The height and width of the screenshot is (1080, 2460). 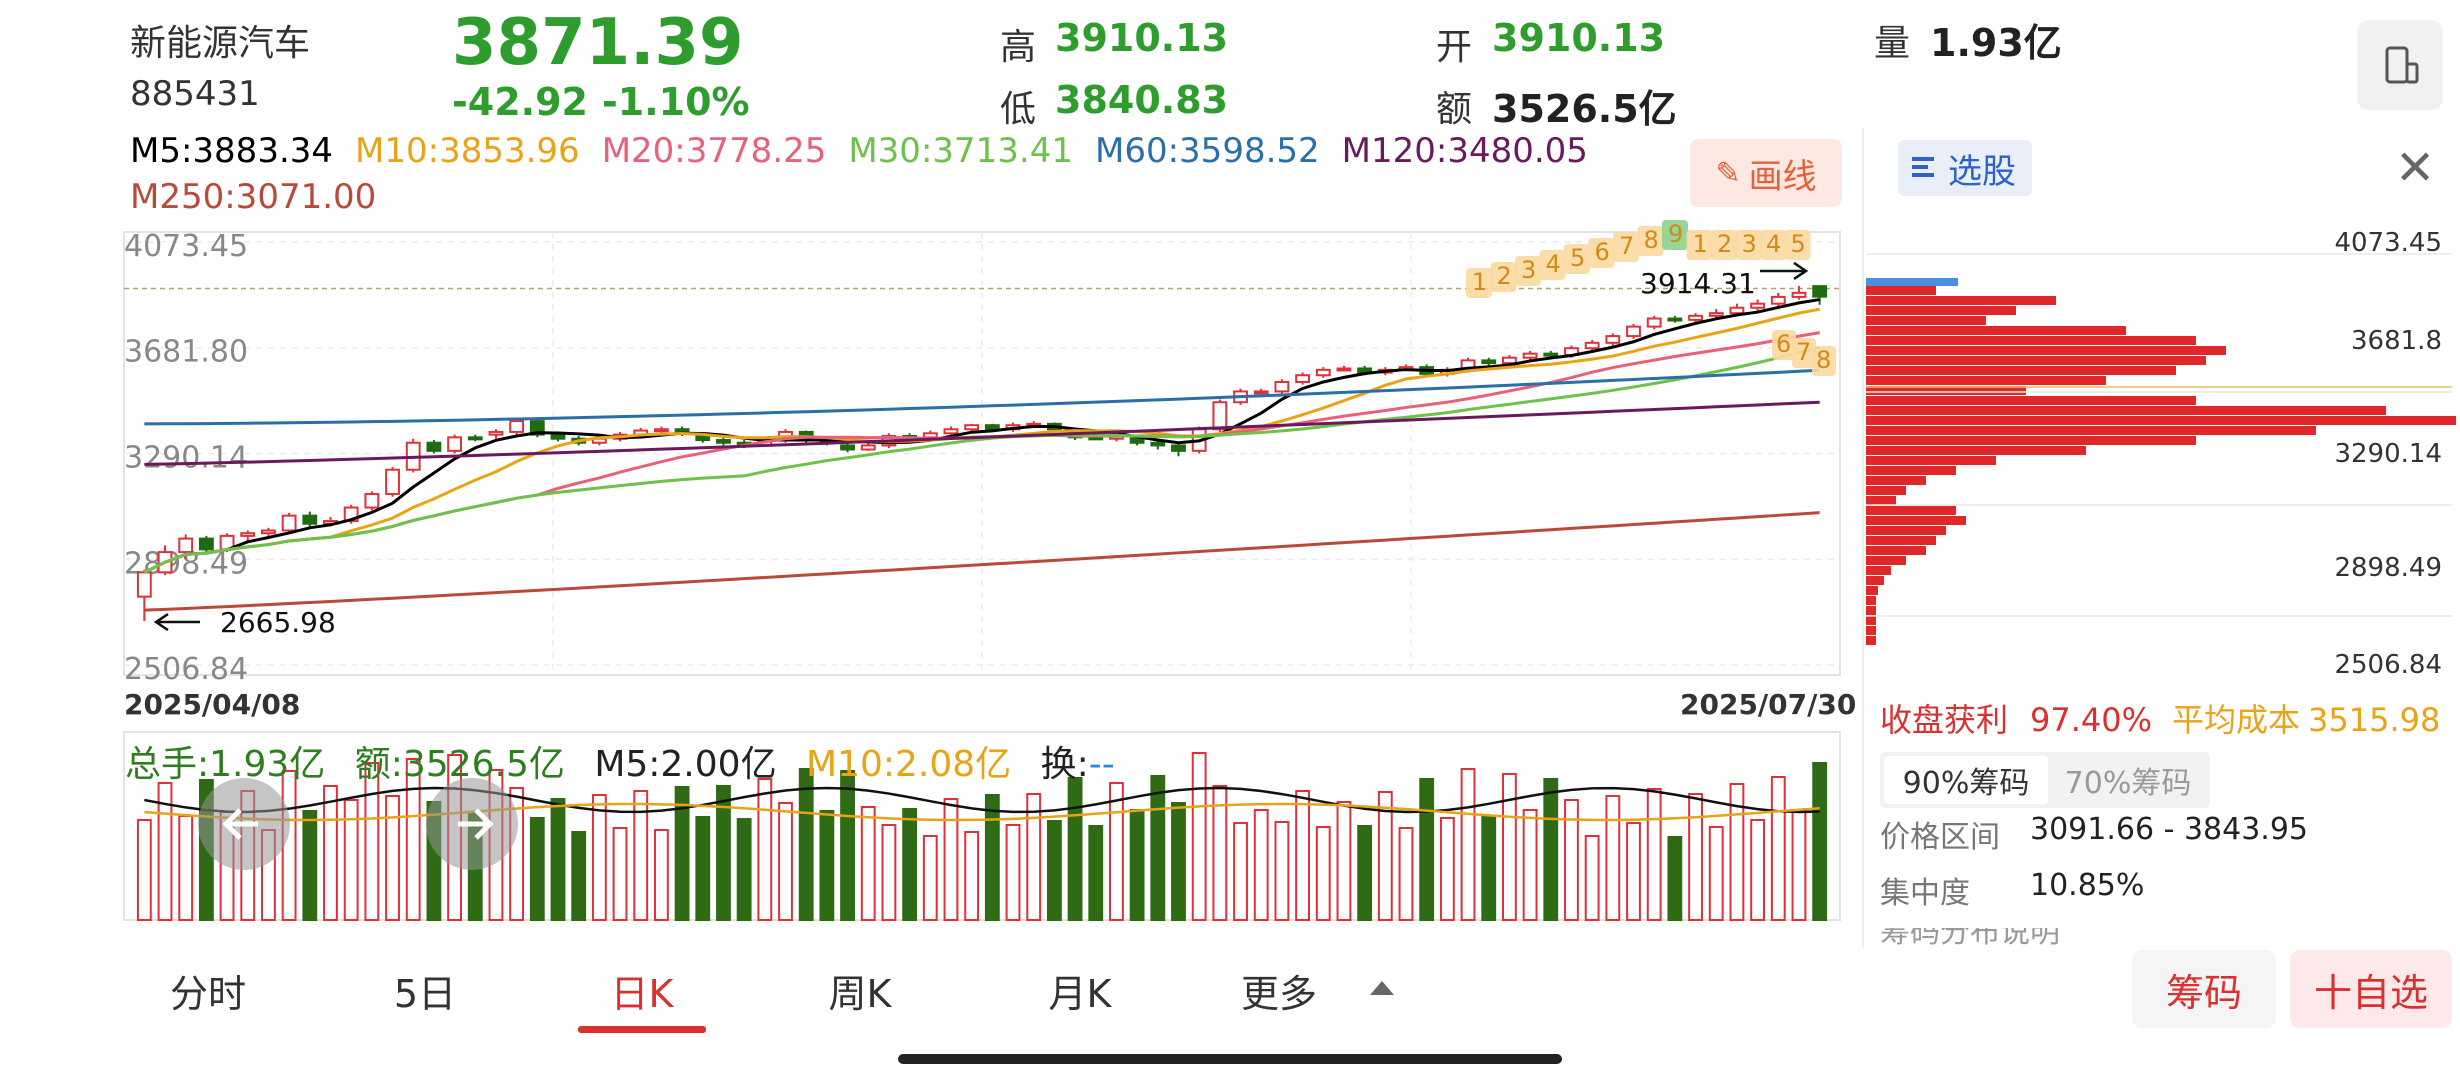 What do you see at coordinates (1724, 244) in the screenshot?
I see `seq-label: 2` at bounding box center [1724, 244].